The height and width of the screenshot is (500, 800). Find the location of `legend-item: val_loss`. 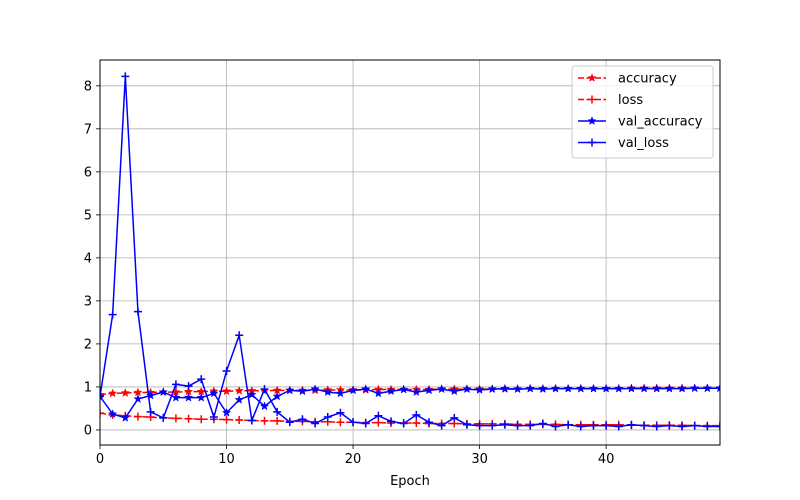

legend-item: val_loss is located at coordinates (623, 143).